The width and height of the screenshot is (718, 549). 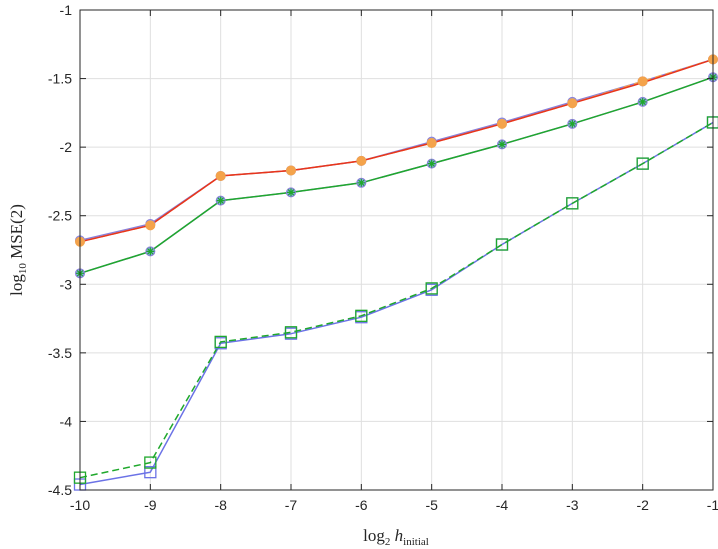 I want to click on y-tick-label: -4.5, so click(x=60, y=490).